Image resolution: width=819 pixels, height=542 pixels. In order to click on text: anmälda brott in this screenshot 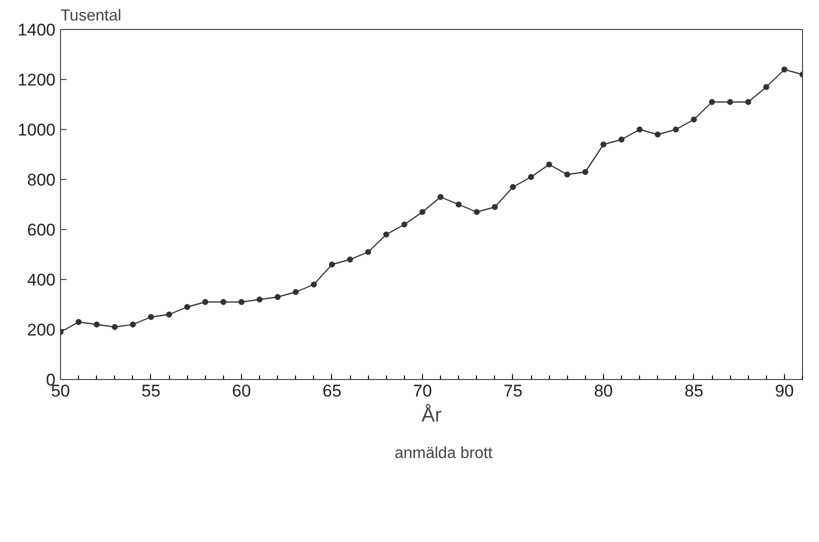, I will do `click(443, 454)`.